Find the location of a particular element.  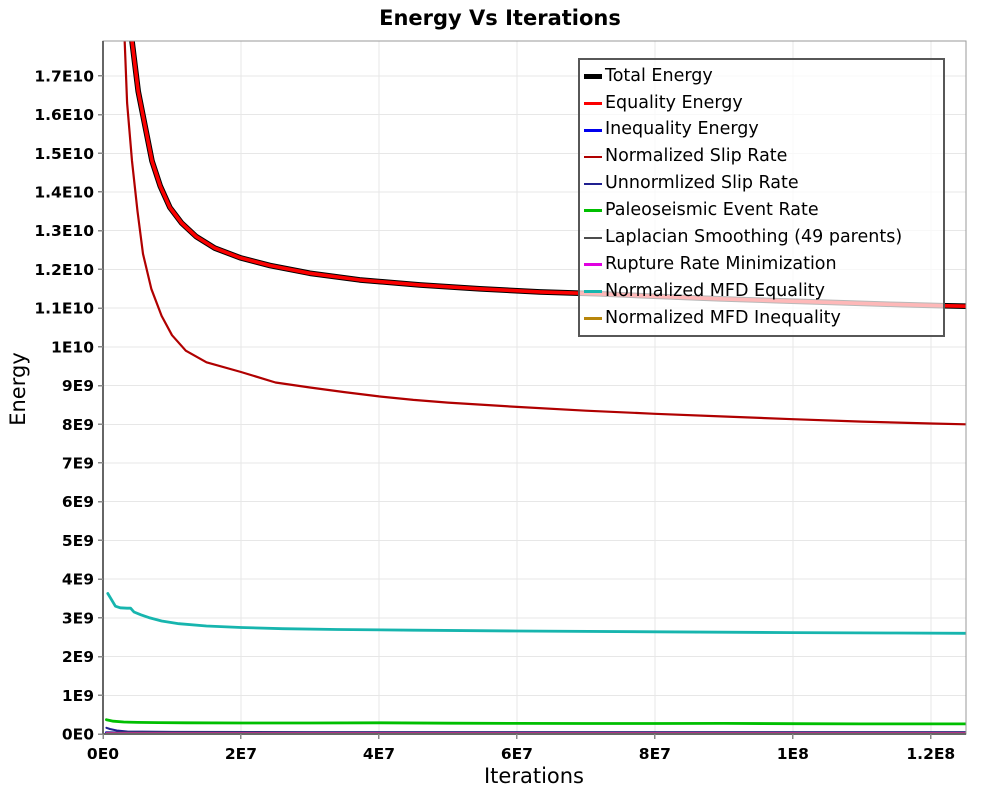

x-tick-label: 4E7 is located at coordinates (379, 754).